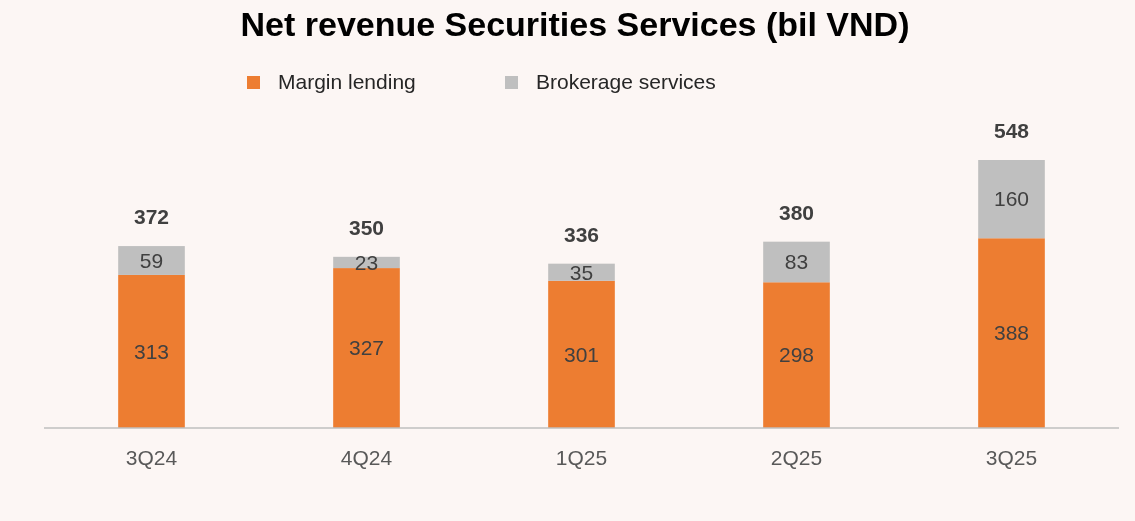 This screenshot has height=521, width=1135. Describe the element at coordinates (581, 234) in the screenshot. I see `total-label: 336` at that location.